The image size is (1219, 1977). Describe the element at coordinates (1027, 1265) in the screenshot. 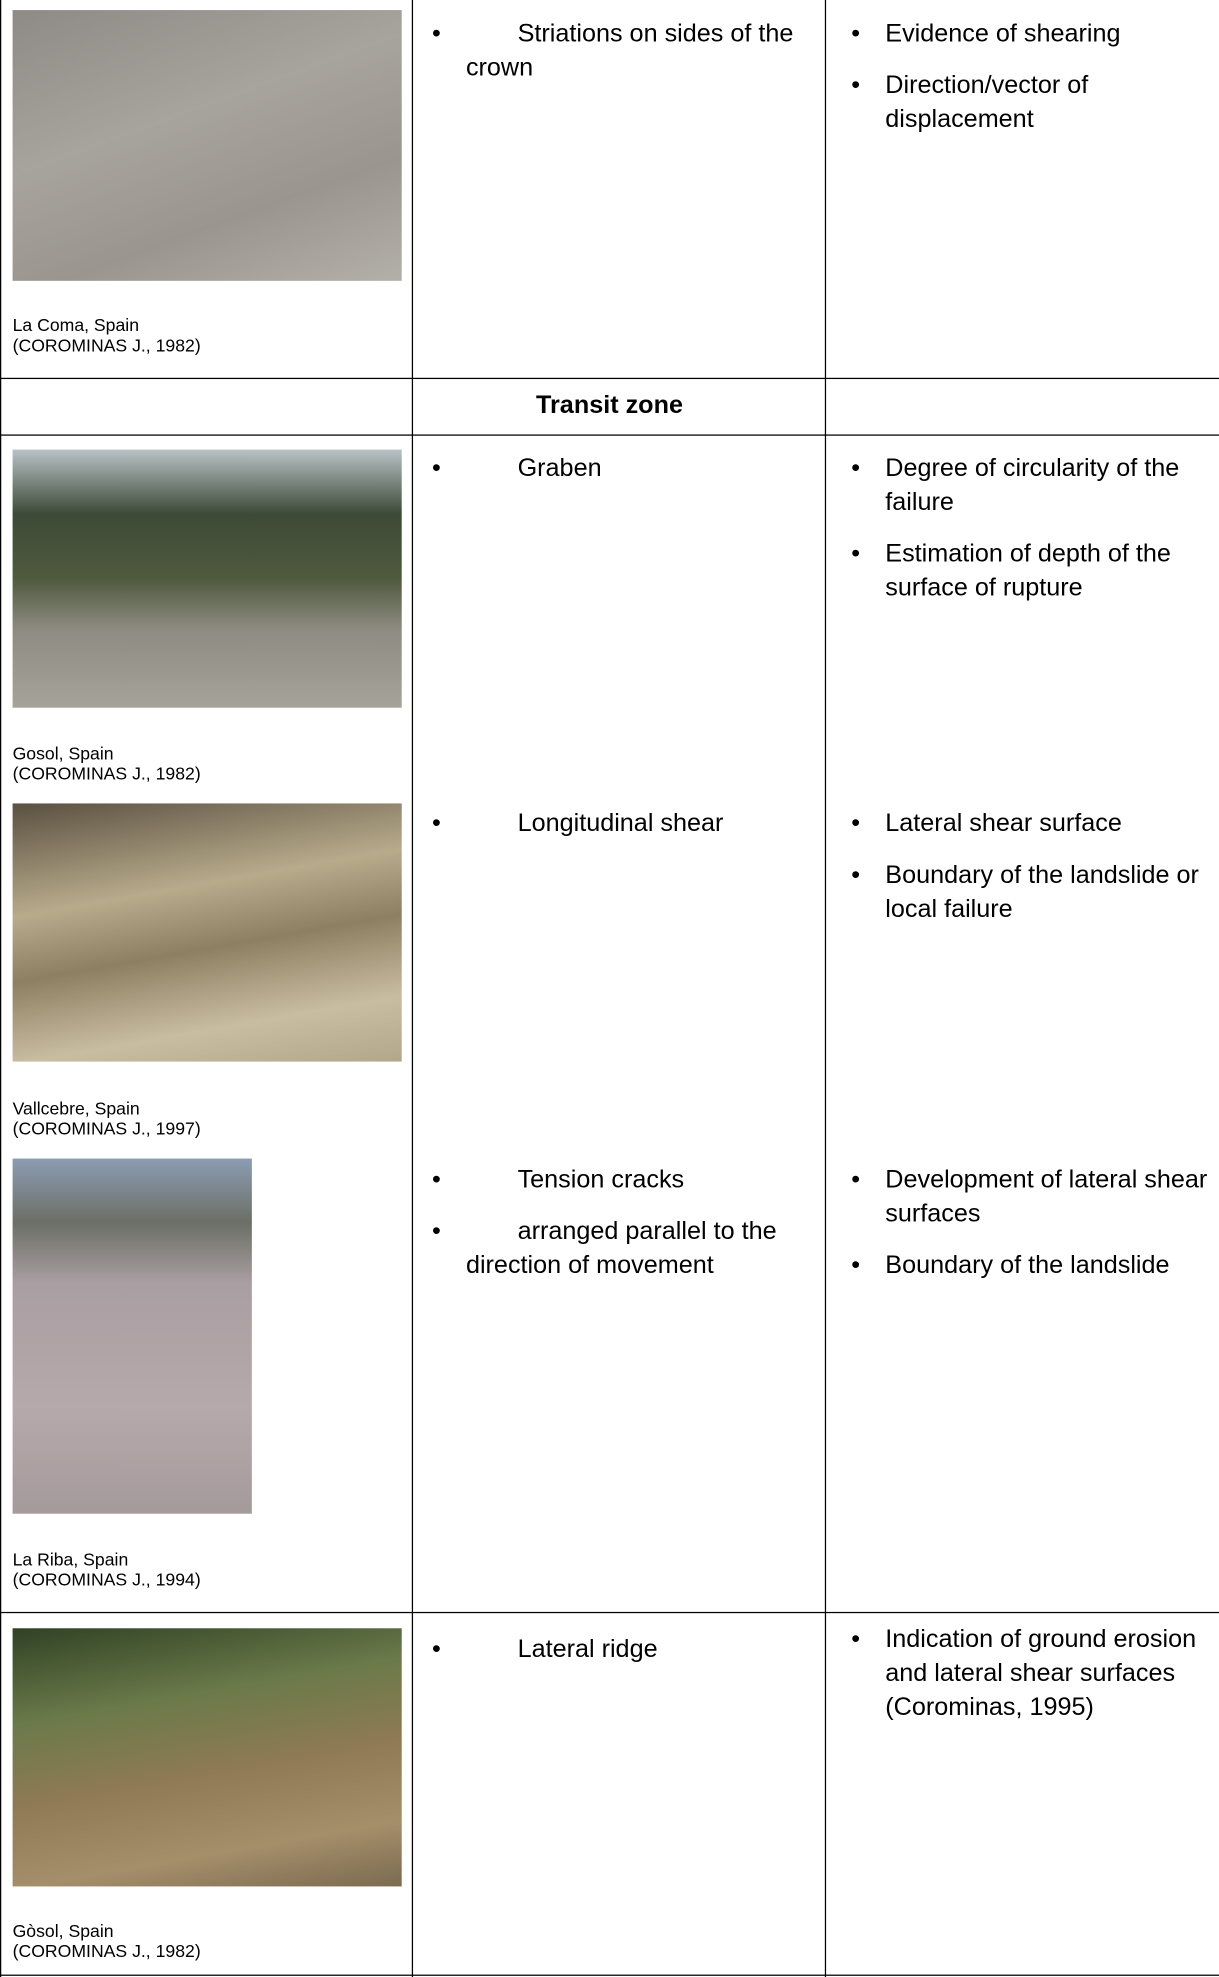

I see `significance-text: Boundary of the landslide` at that location.